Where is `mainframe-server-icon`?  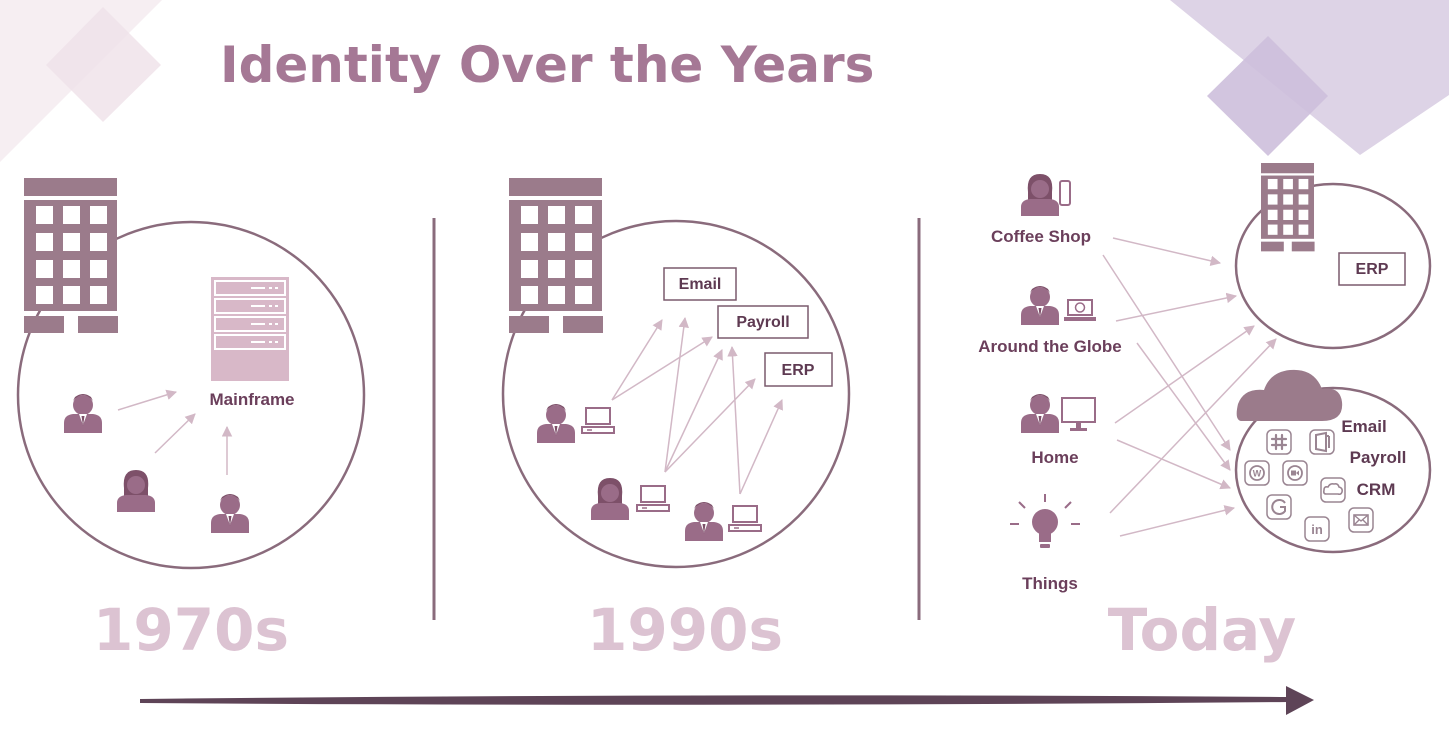 mainframe-server-icon is located at coordinates (250, 329).